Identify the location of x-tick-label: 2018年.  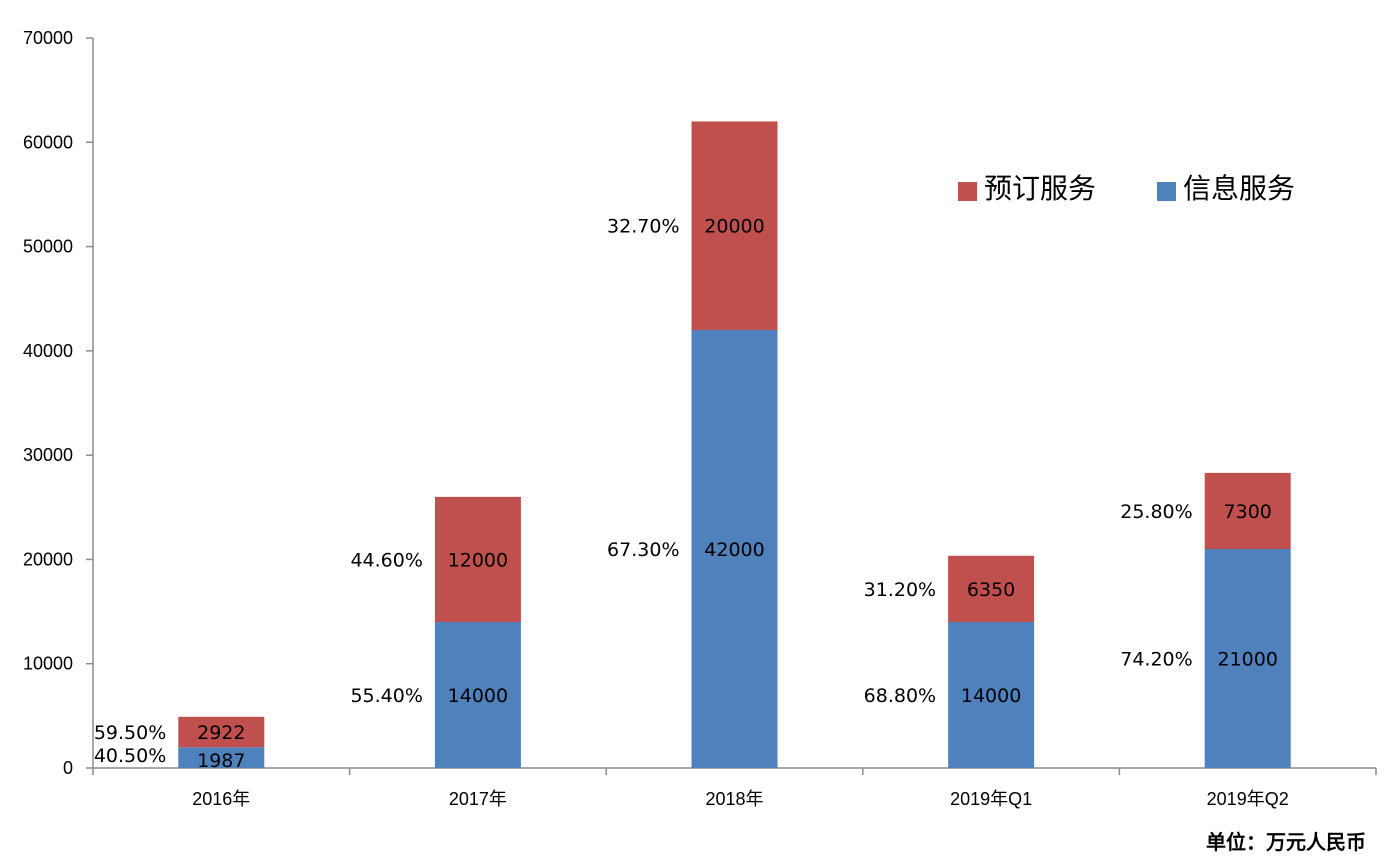
(734, 799).